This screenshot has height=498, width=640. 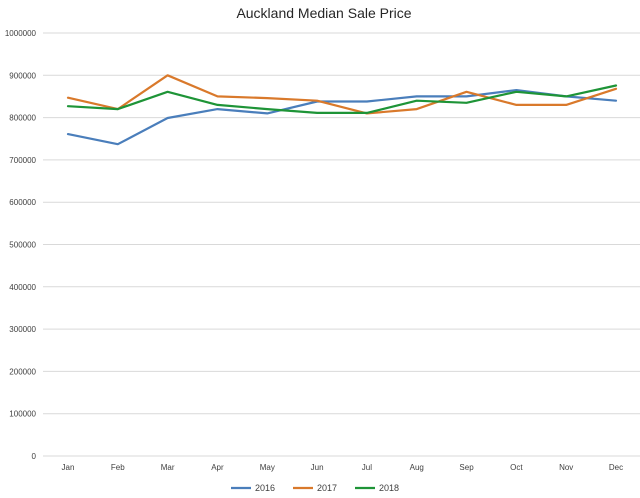 I want to click on legend: 2016 2017 2018, so click(x=315, y=488).